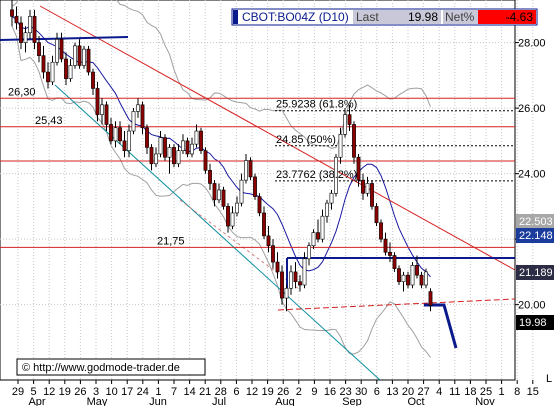  What do you see at coordinates (174, 392) in the screenshot?
I see `x-tick-label: 7` at bounding box center [174, 392].